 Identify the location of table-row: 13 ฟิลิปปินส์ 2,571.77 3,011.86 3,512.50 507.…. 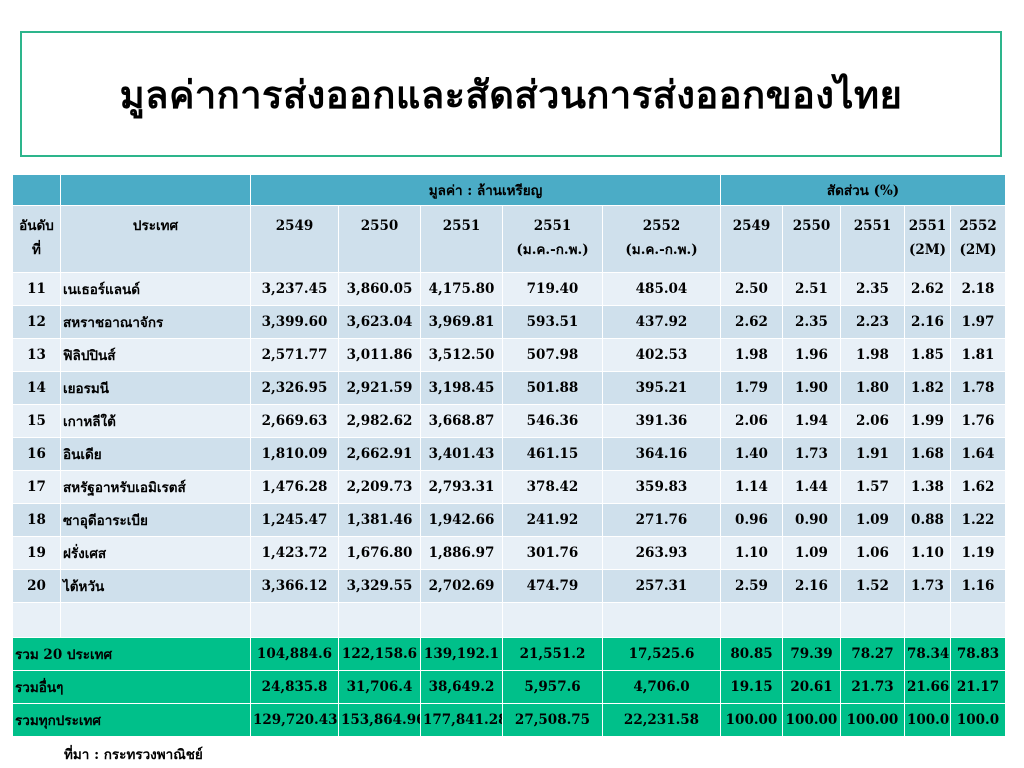
(509, 355).